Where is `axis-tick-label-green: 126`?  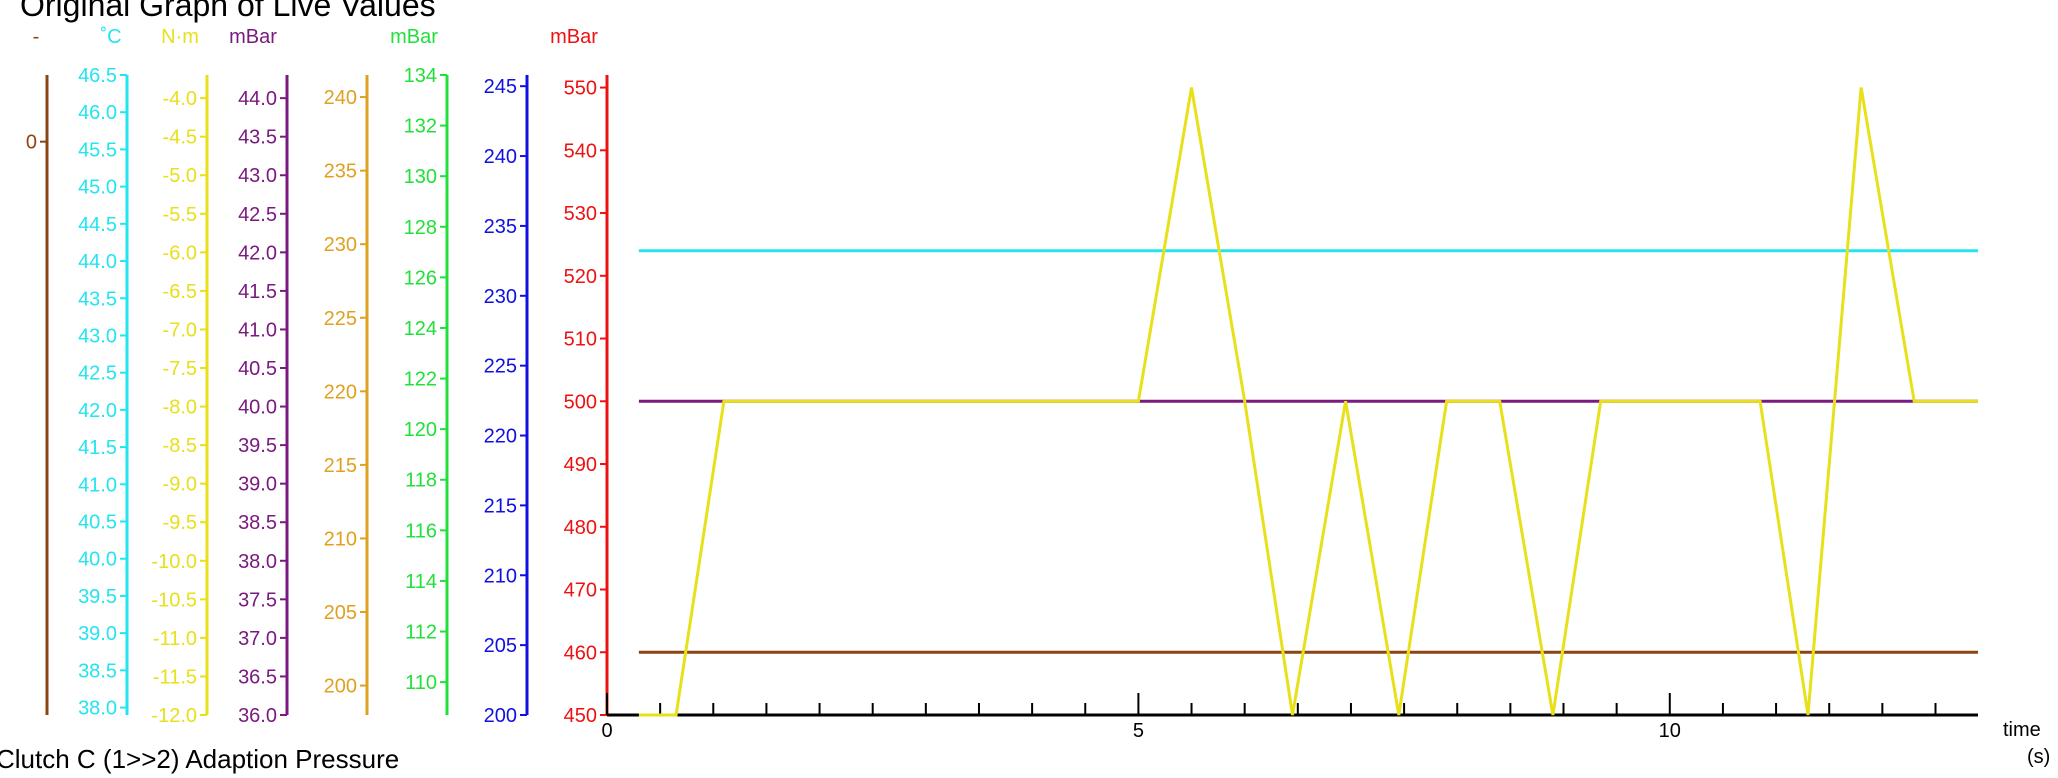 axis-tick-label-green: 126 is located at coordinates (420, 278).